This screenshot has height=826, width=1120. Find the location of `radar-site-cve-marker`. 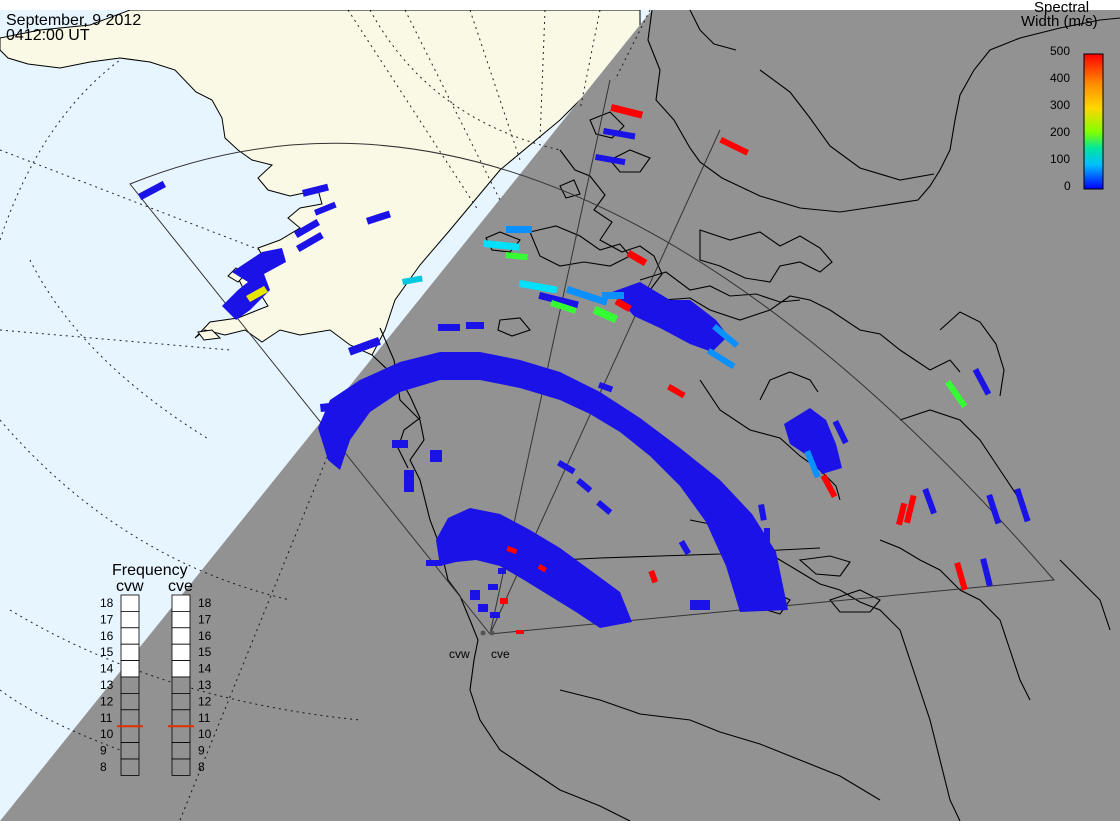

radar-site-cve-marker is located at coordinates (492, 633).